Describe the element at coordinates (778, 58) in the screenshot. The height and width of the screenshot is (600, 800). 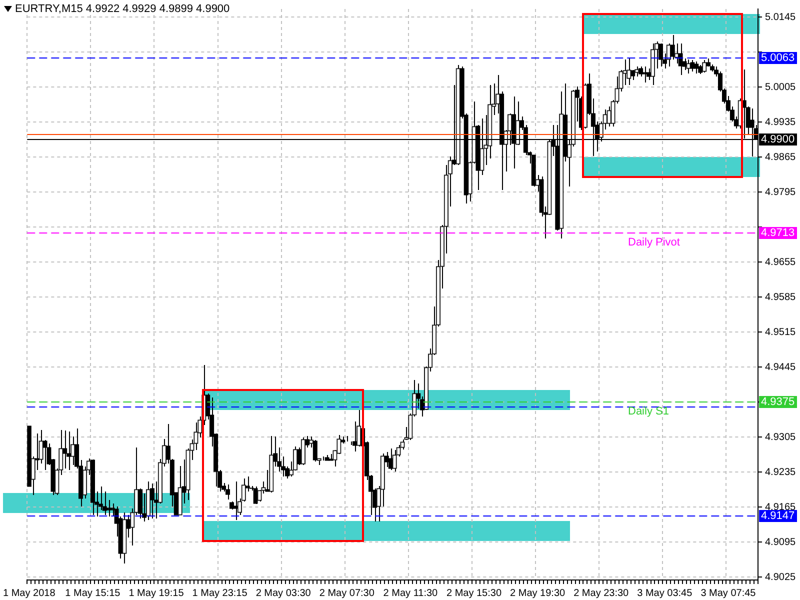
I see `annotation: 5.0063` at that location.